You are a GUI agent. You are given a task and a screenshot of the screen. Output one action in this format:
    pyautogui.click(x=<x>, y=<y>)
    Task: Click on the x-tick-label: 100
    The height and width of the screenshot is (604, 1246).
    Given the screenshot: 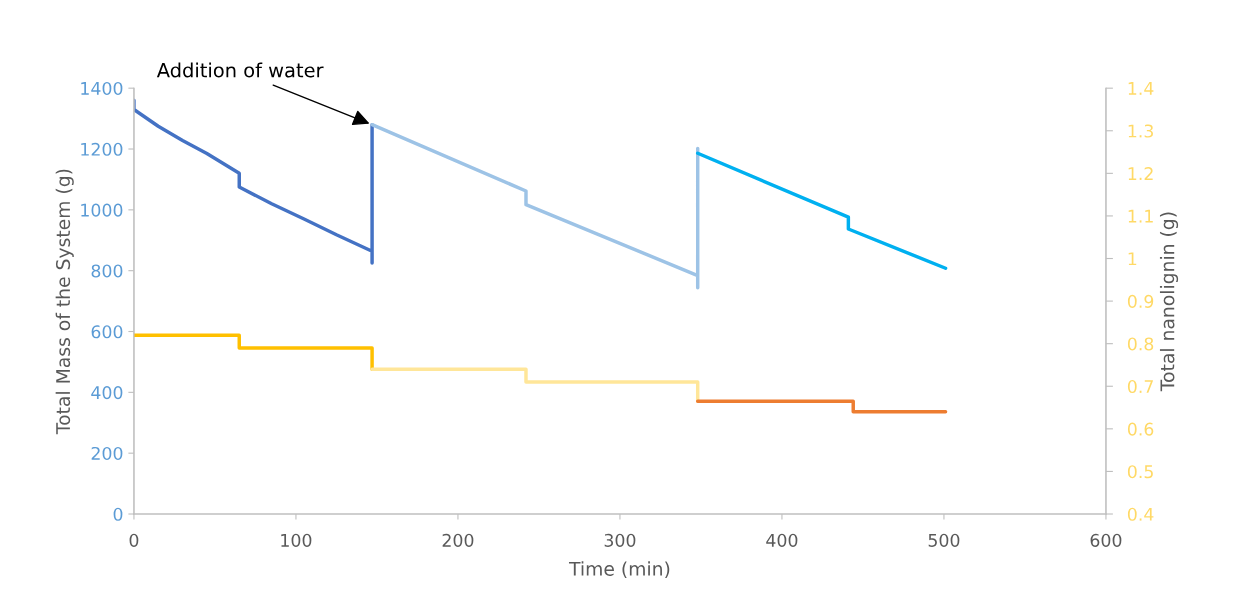 What is the action you would take?
    pyautogui.click(x=296, y=540)
    